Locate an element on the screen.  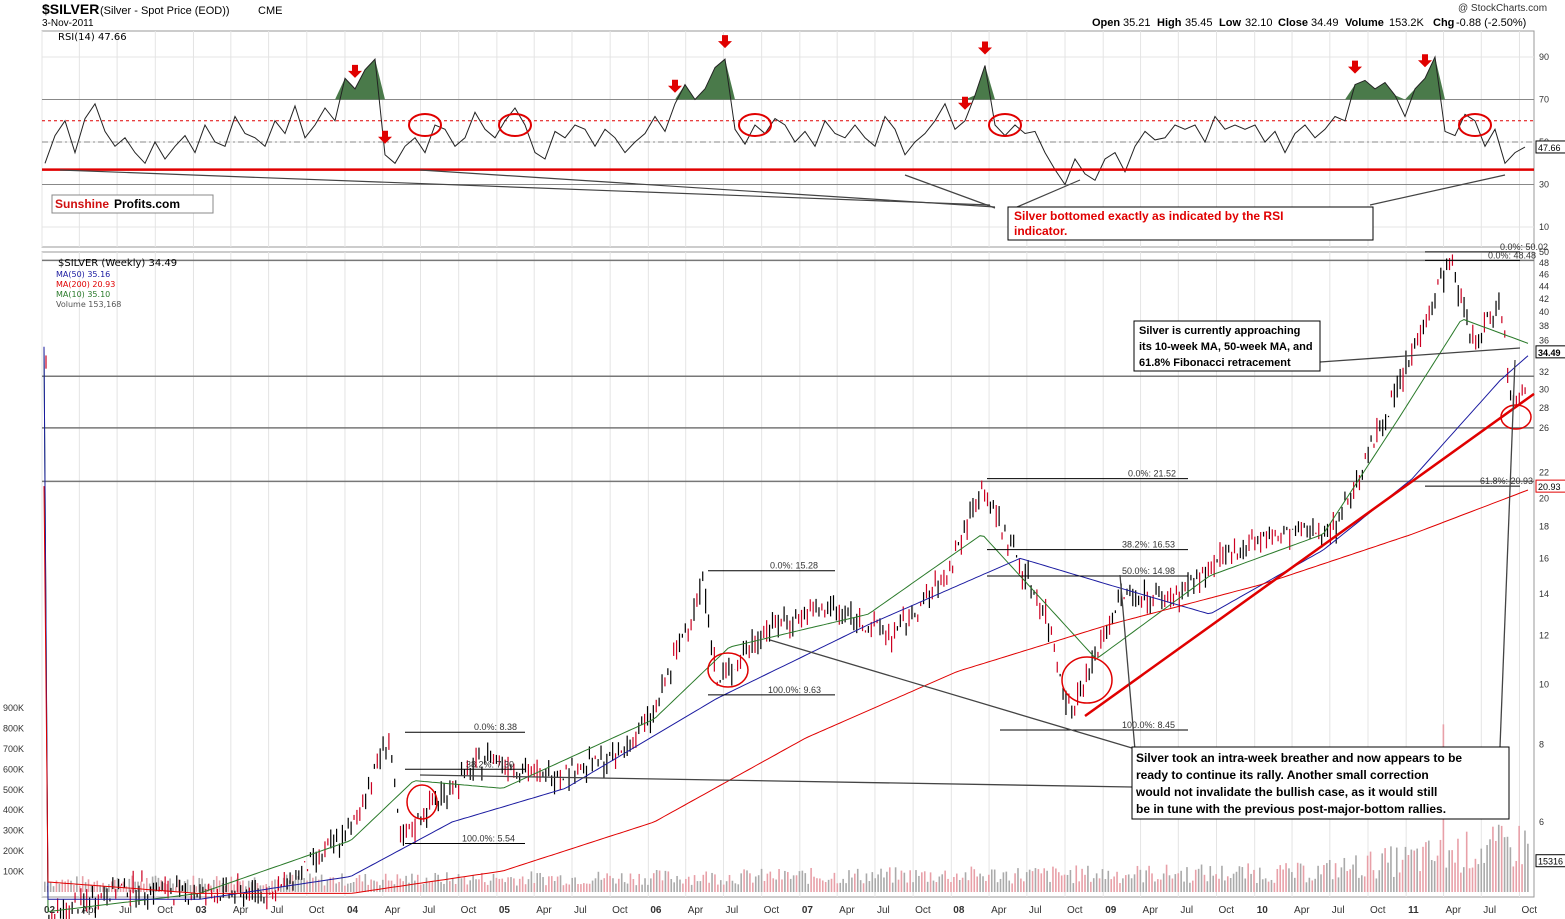
chg-label: Chg is located at coordinates (1443, 23).